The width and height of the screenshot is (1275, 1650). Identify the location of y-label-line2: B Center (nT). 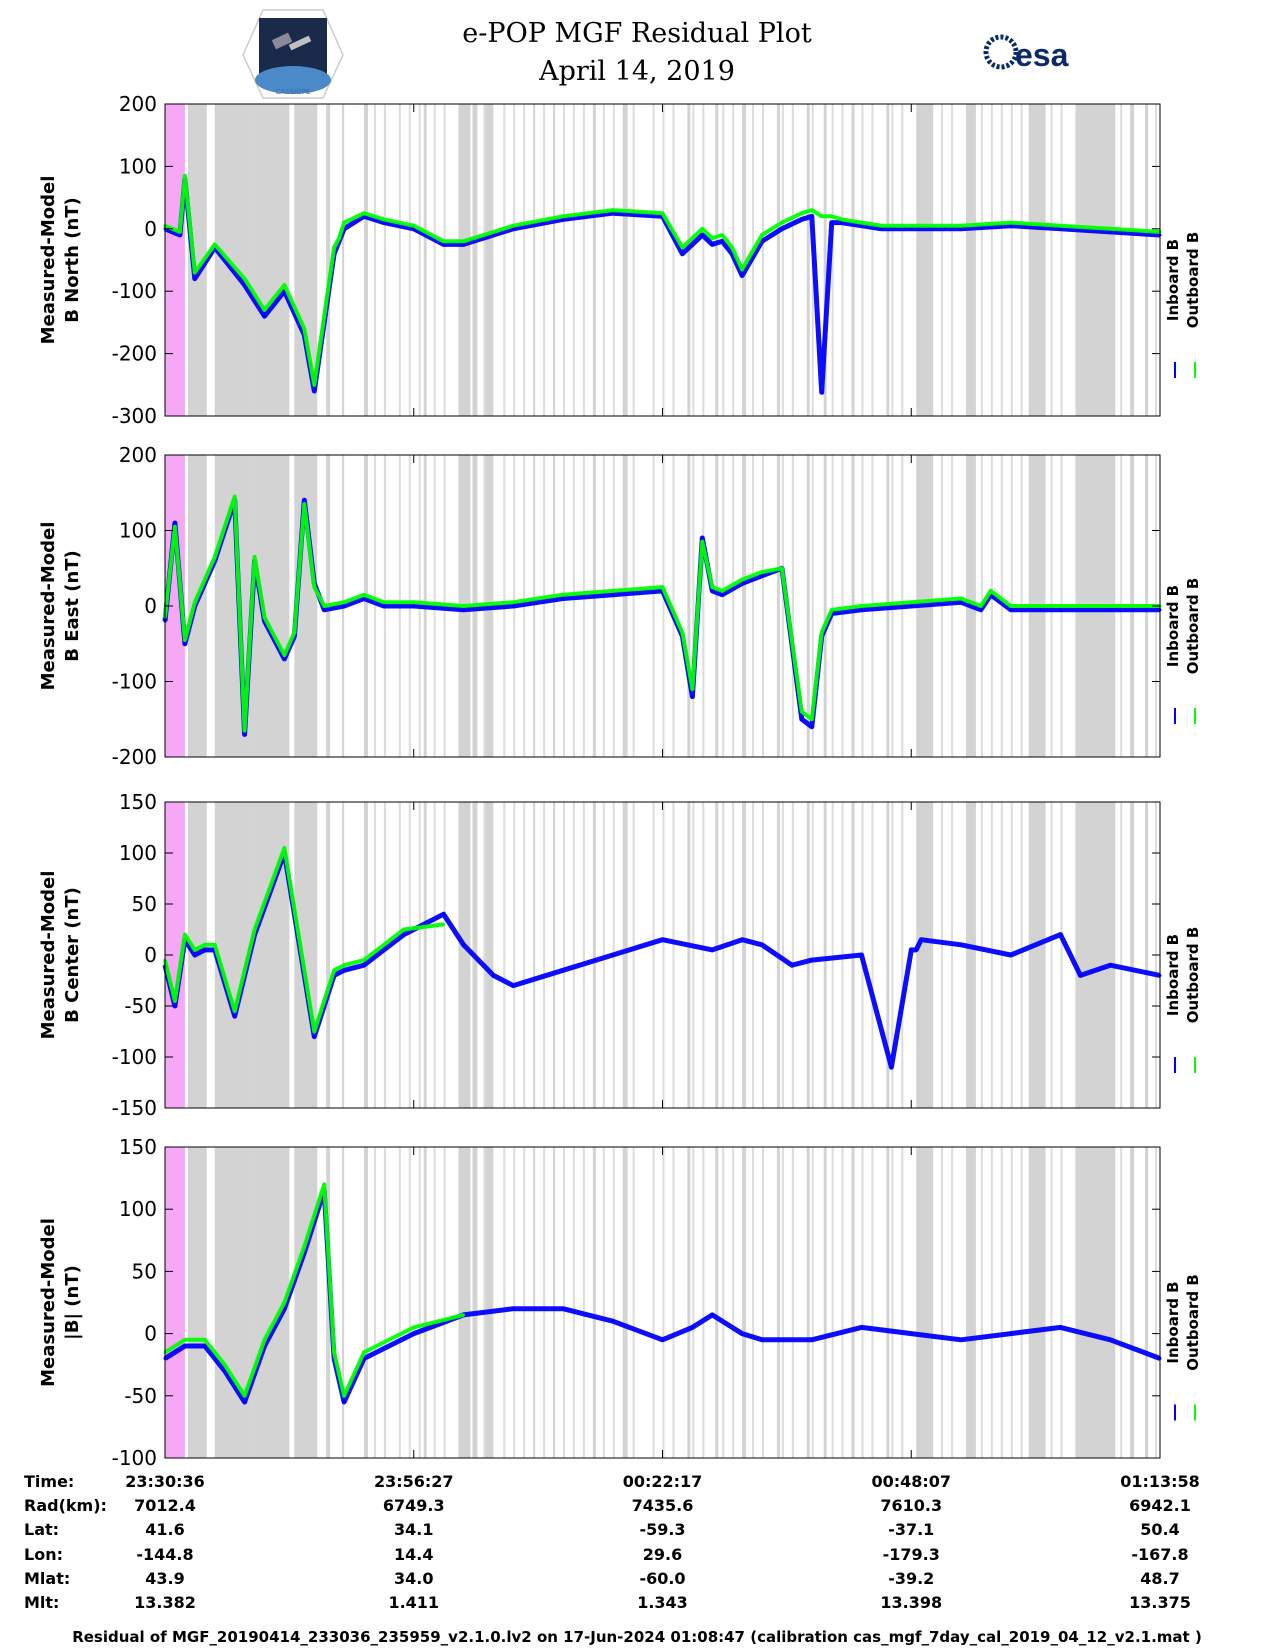
(72, 955).